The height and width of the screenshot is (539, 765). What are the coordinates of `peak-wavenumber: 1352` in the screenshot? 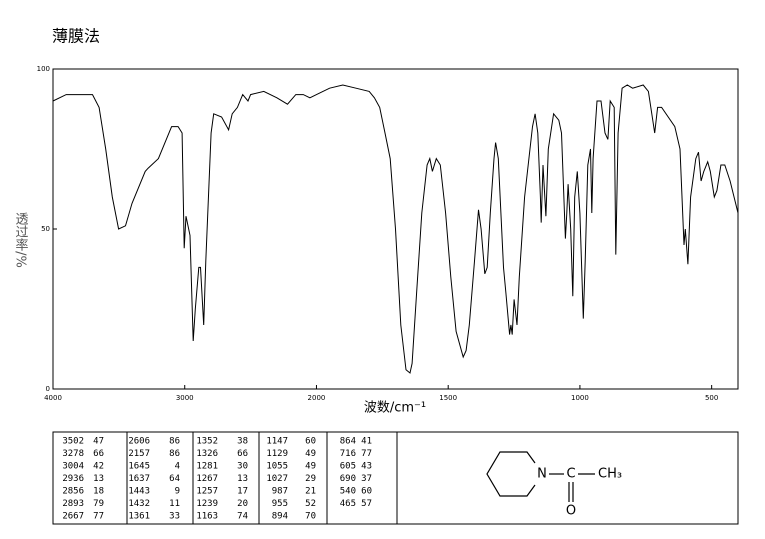 It's located at (207, 442).